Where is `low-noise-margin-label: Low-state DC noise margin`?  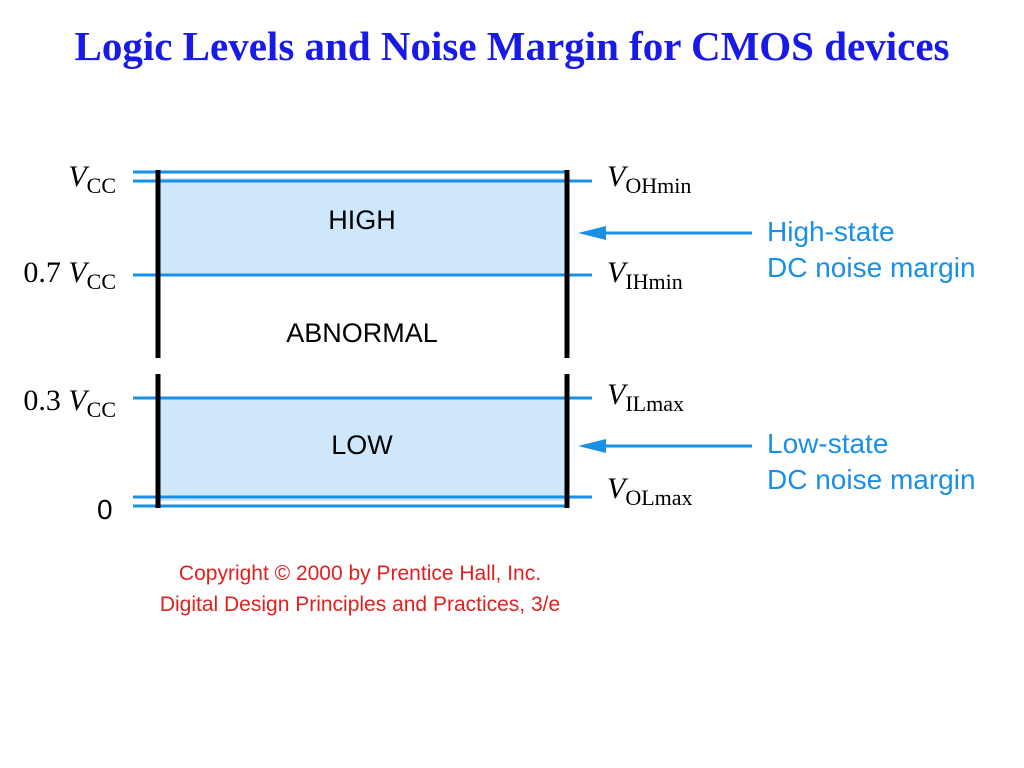 low-noise-margin-label: Low-state DC noise margin is located at coordinates (871, 462).